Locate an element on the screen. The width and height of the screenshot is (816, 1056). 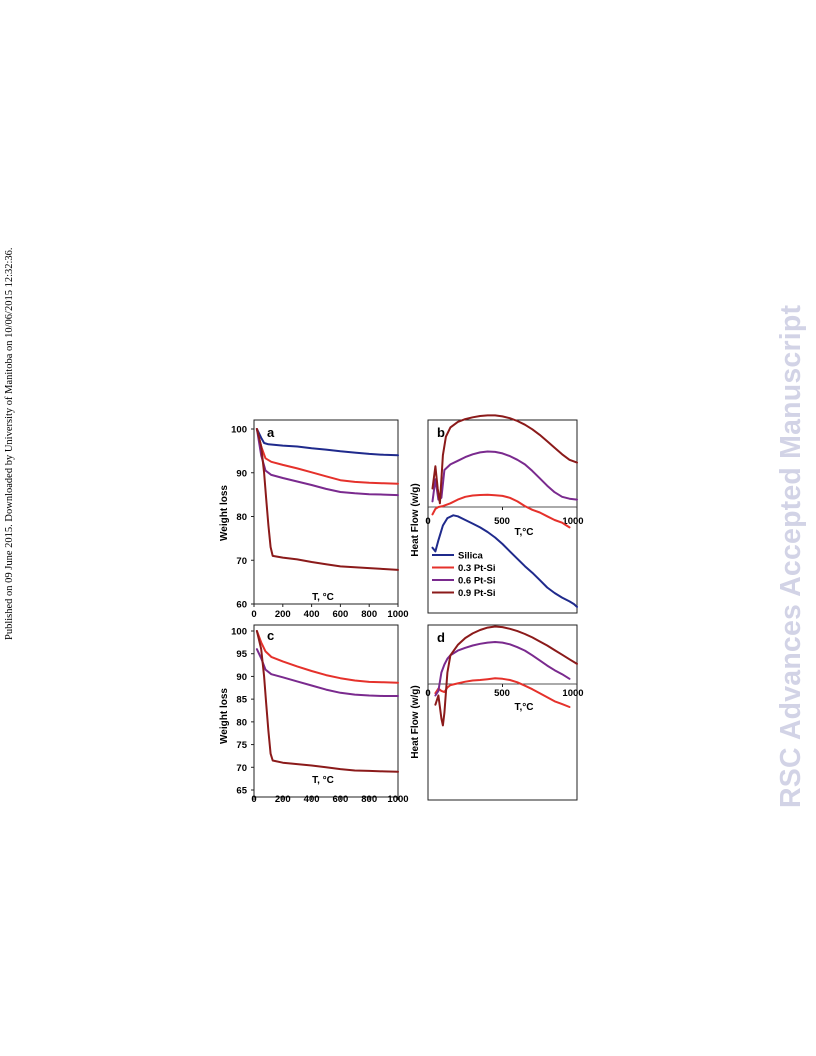
y-tick-label: 75 is located at coordinates (241, 745).